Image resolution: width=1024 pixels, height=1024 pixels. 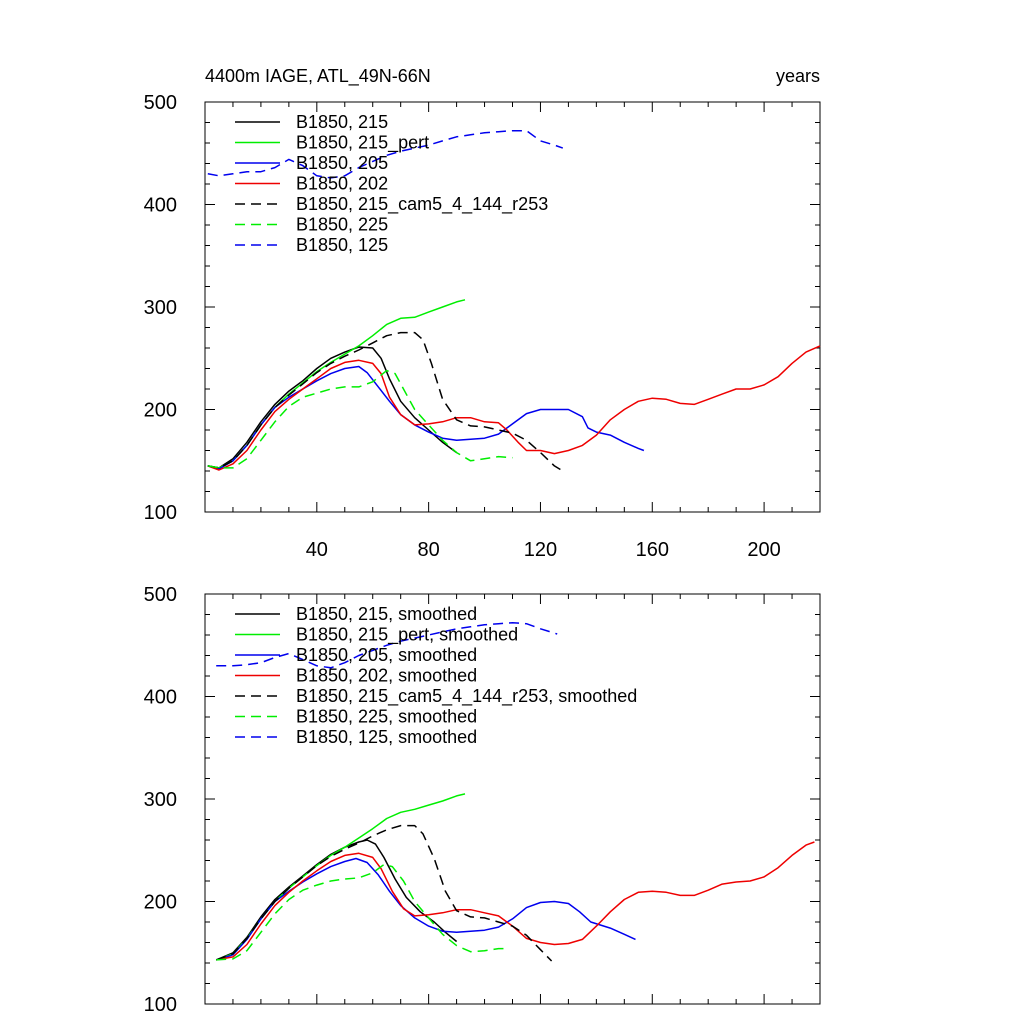 I want to click on top-x-tick-label: 40, so click(x=317, y=550).